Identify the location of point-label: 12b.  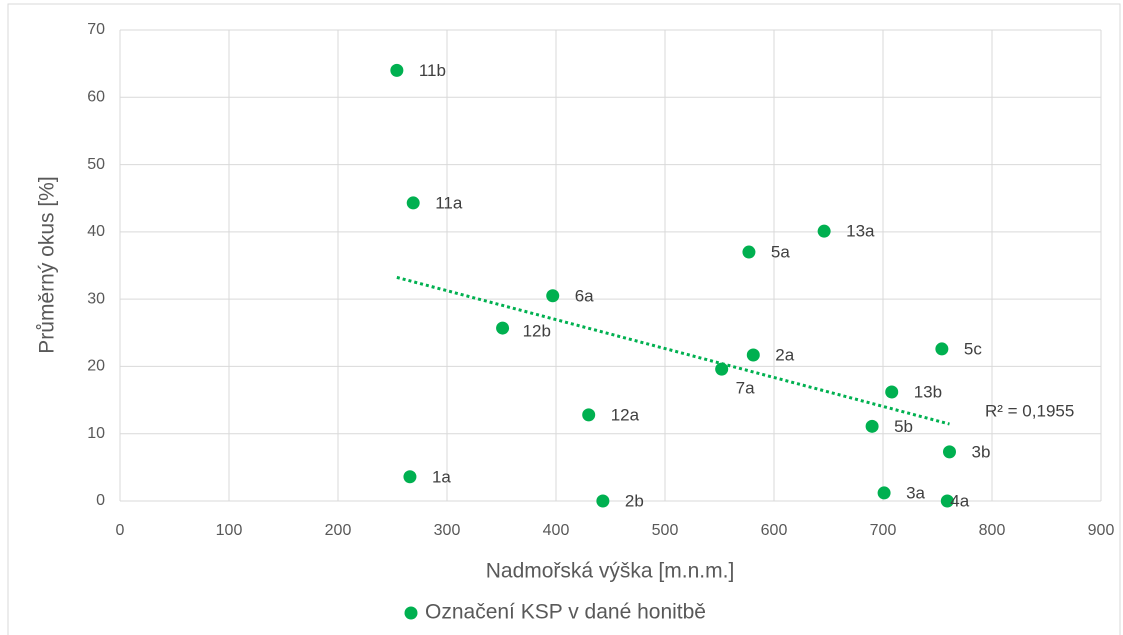
(537, 331).